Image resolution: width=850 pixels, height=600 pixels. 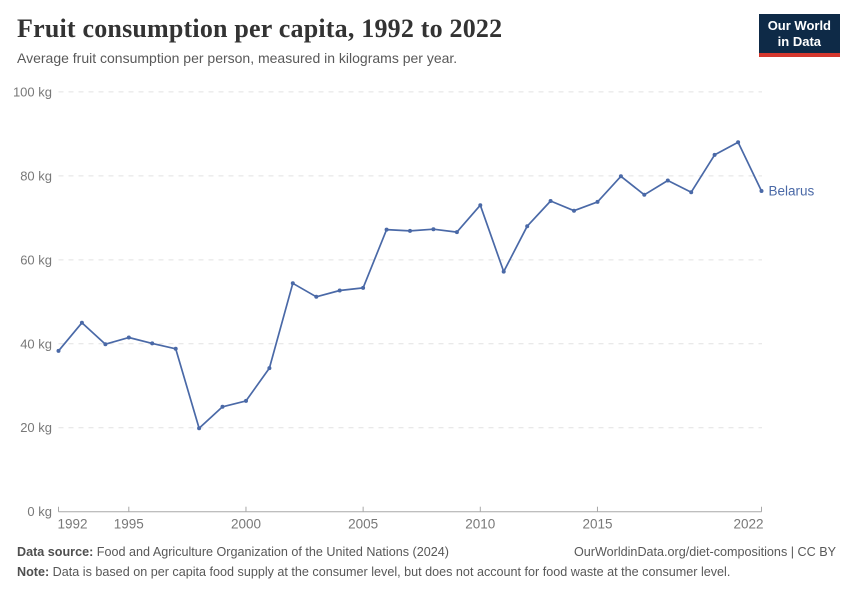 I want to click on y-axis-label: 60 kg, so click(x=36, y=259).